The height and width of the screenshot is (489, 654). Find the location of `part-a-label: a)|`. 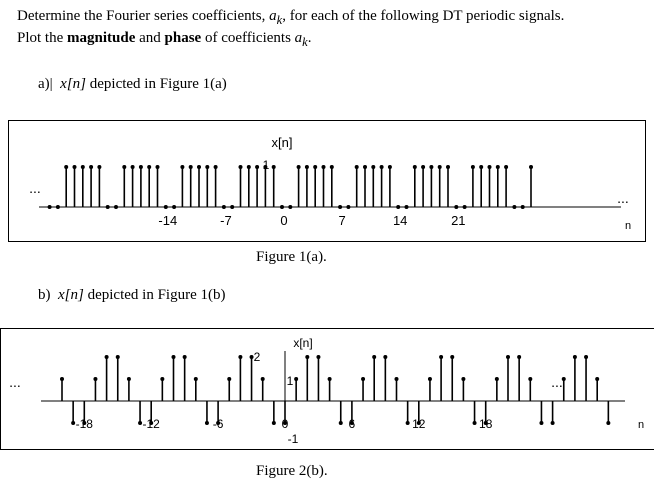

part-a-label: a)| is located at coordinates (45, 84).